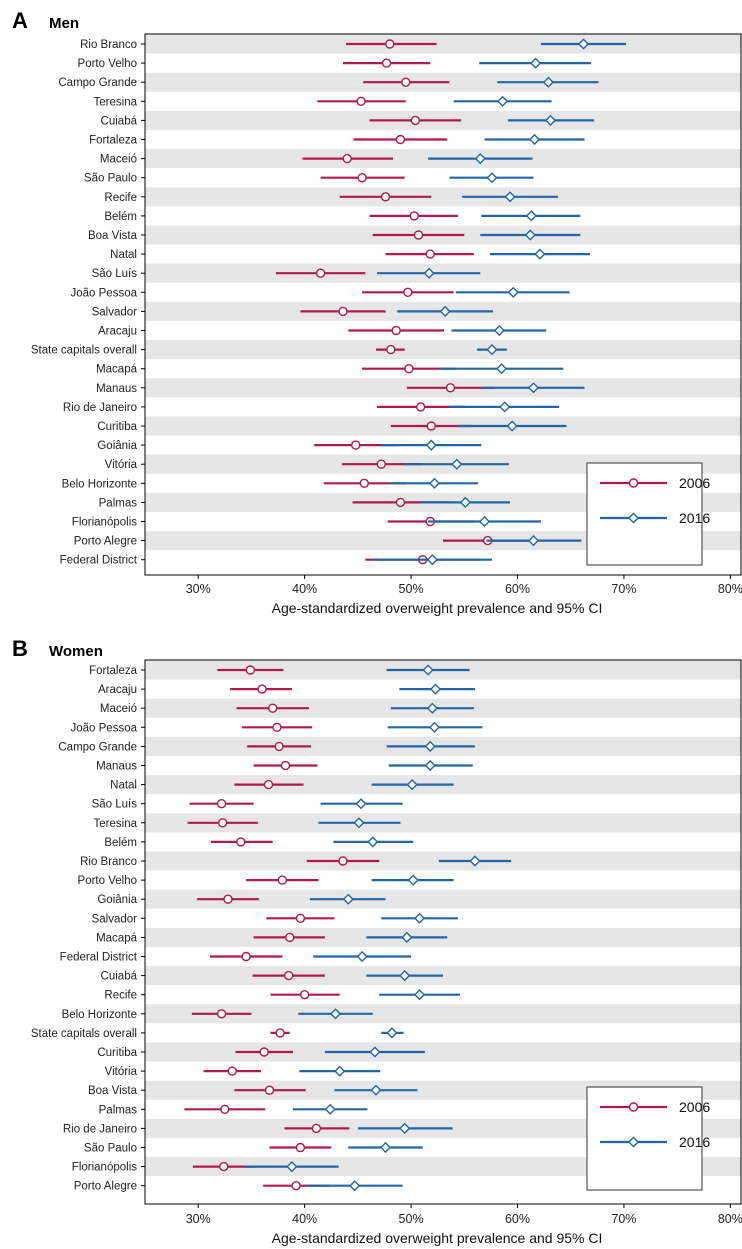 The height and width of the screenshot is (1249, 742). Describe the element at coordinates (107, 64) in the screenshot. I see `row-label: Porto Velho` at that location.